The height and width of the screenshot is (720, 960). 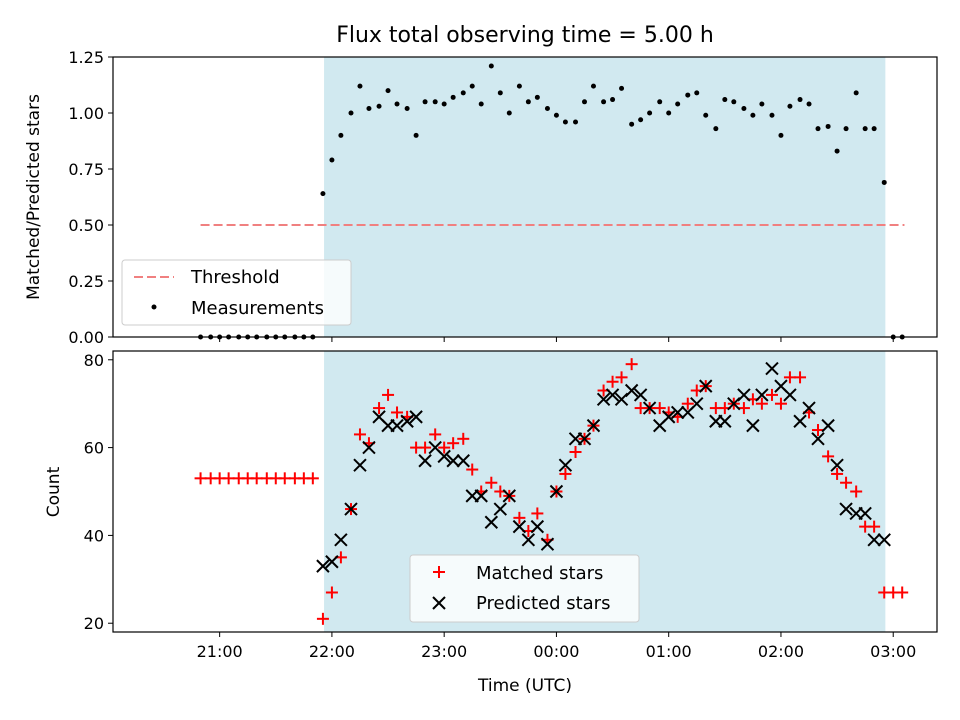 What do you see at coordinates (86, 57) in the screenshot?
I see `ratio-y-tick-label: 1.25` at bounding box center [86, 57].